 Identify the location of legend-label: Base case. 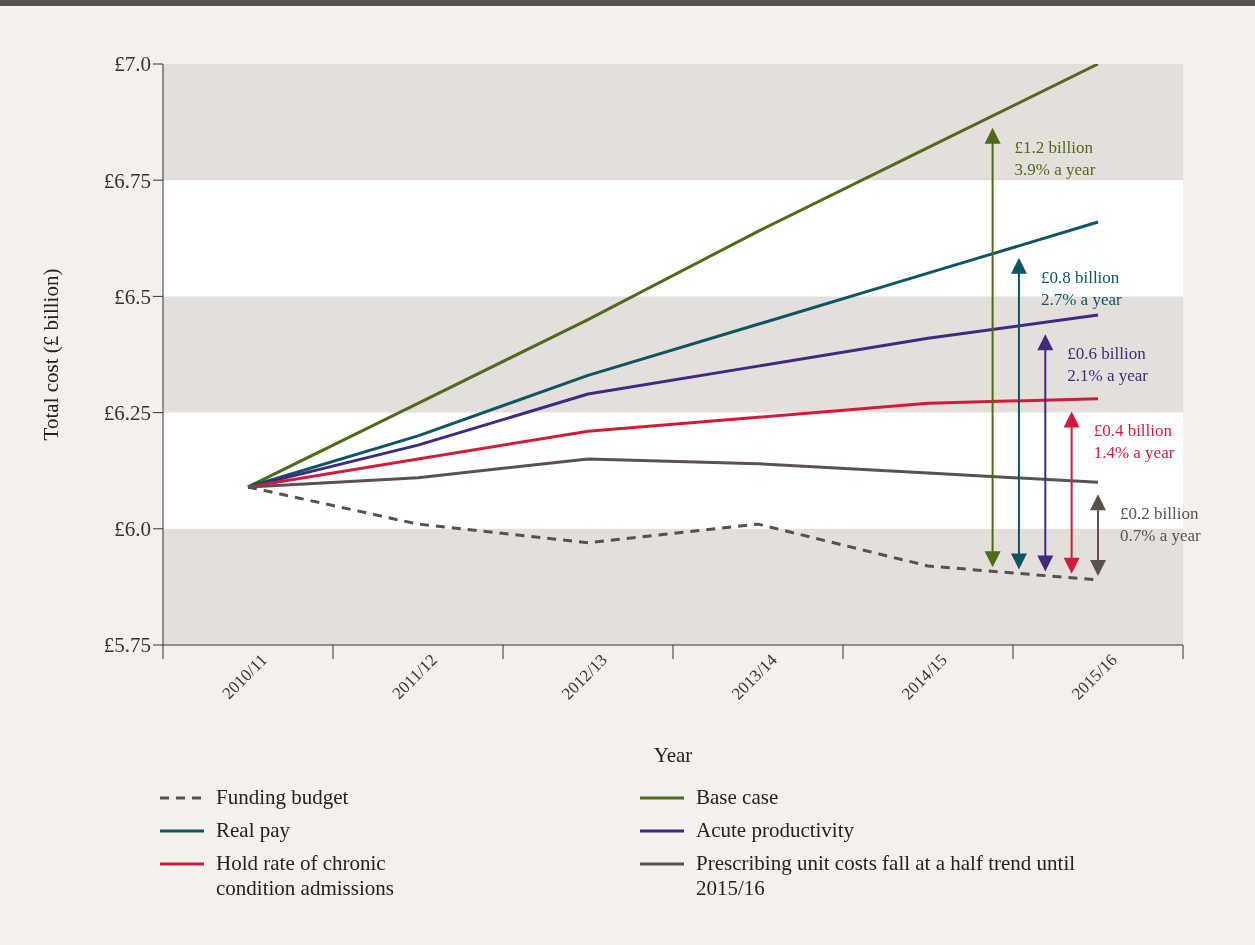
(738, 797).